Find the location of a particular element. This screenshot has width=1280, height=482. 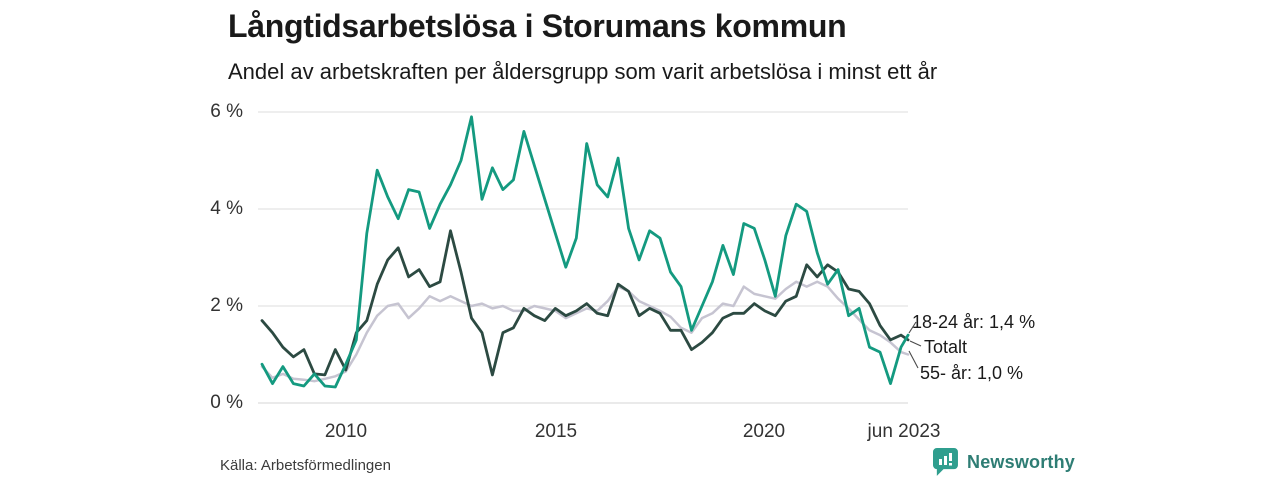

x-tick-jun-2023: jun 2023 is located at coordinates (904, 431).